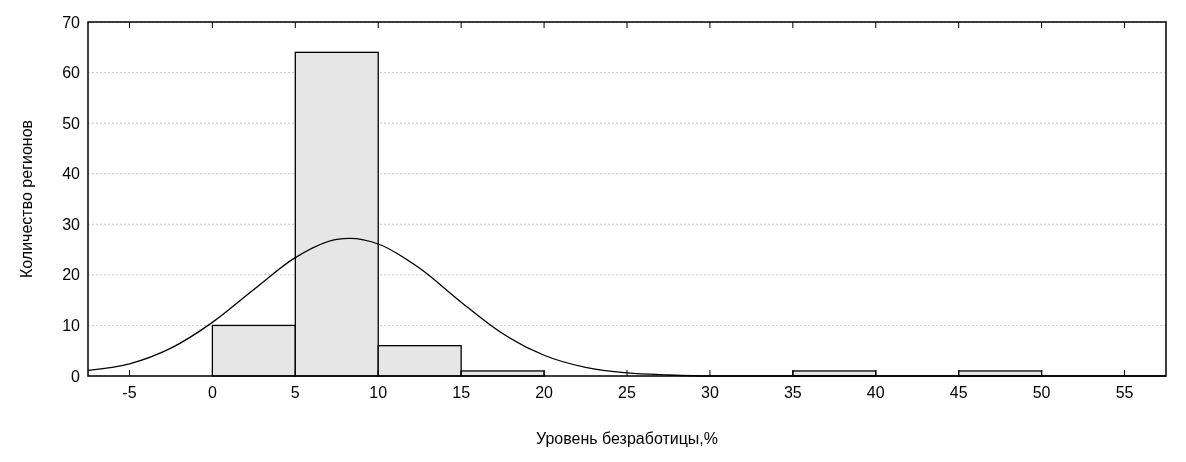 The height and width of the screenshot is (462, 1186). I want to click on y-tick-label: 60, so click(71, 73).